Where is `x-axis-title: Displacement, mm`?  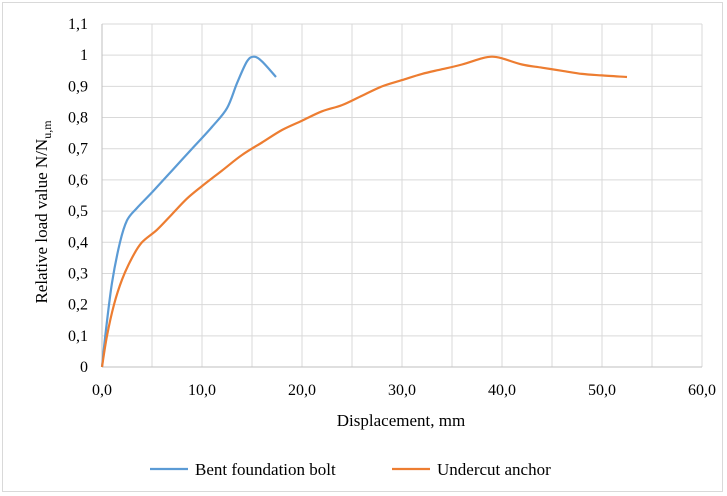 x-axis-title: Displacement, mm is located at coordinates (401, 420).